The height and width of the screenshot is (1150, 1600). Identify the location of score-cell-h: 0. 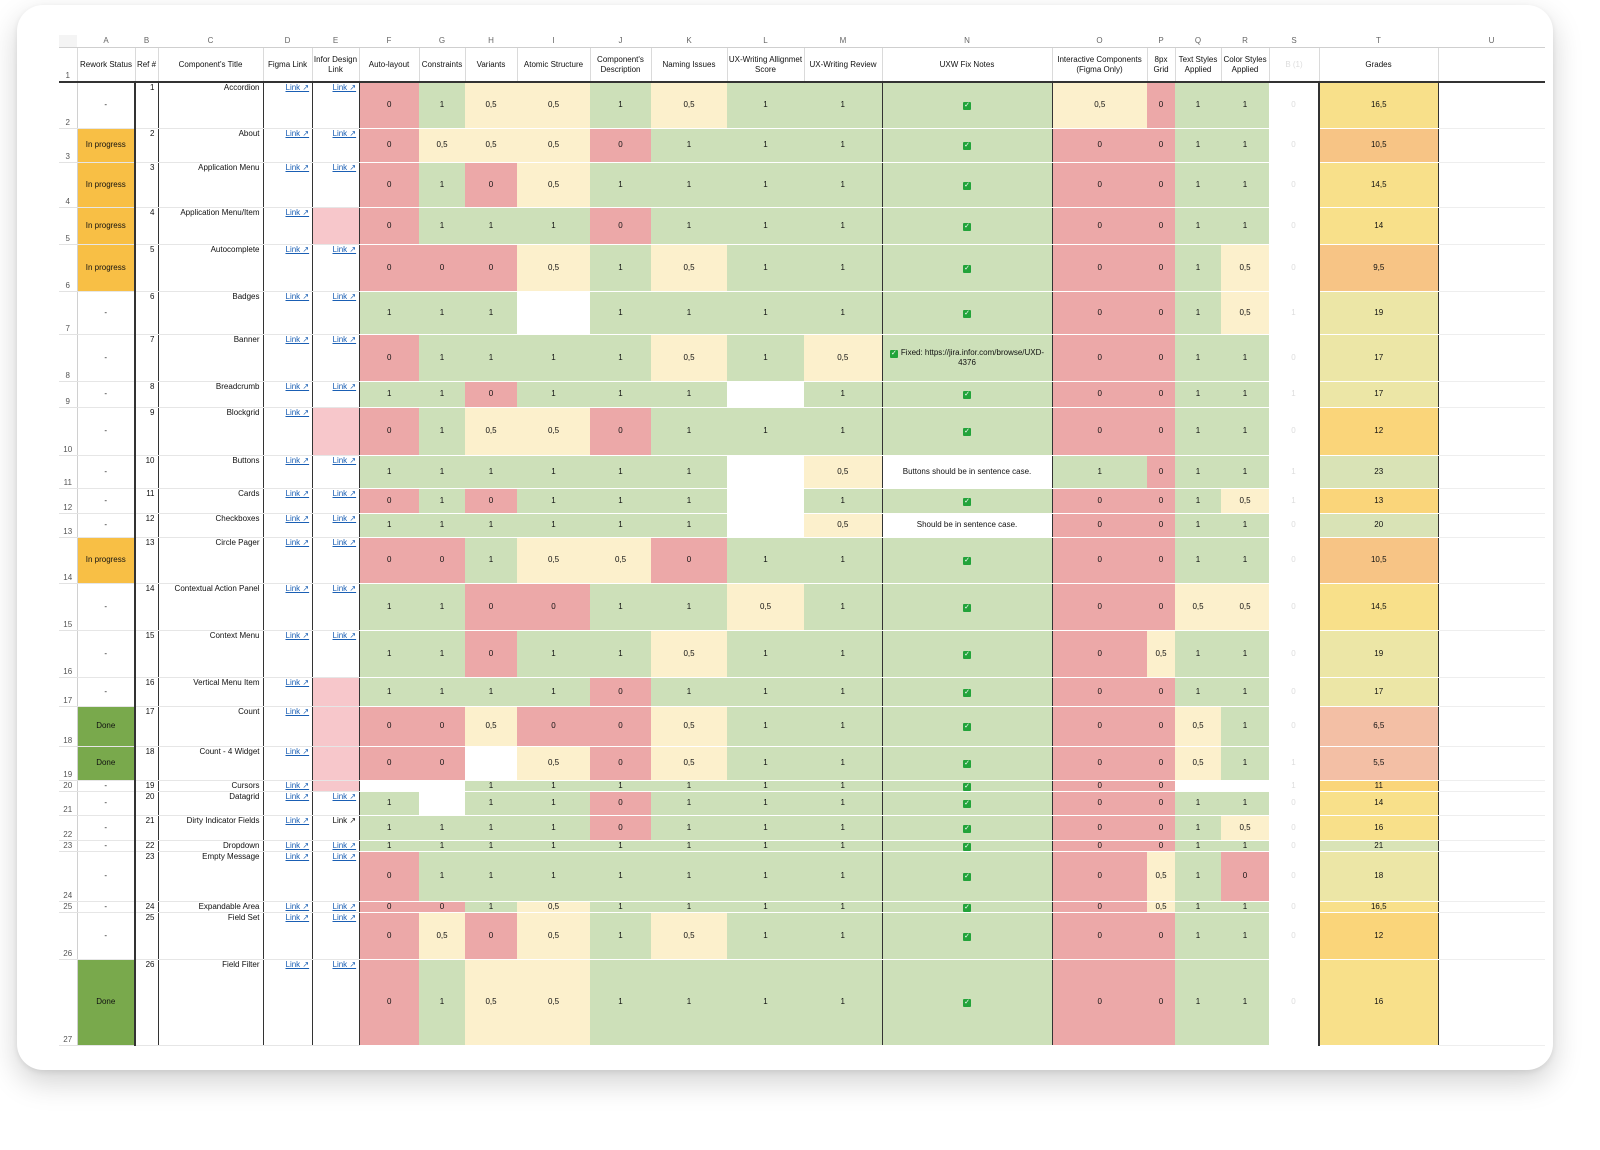
(491, 394).